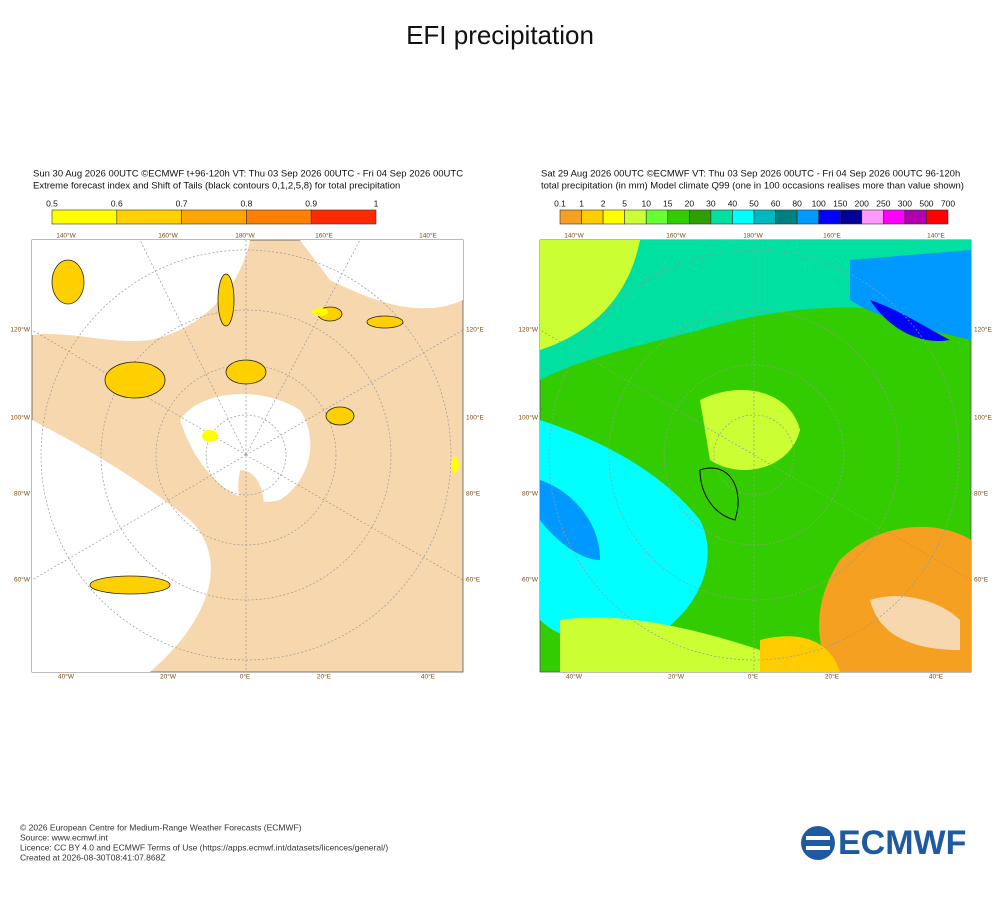 This screenshot has height=900, width=1000. I want to click on ecmwf-logo: ECMWF, so click(883, 843).